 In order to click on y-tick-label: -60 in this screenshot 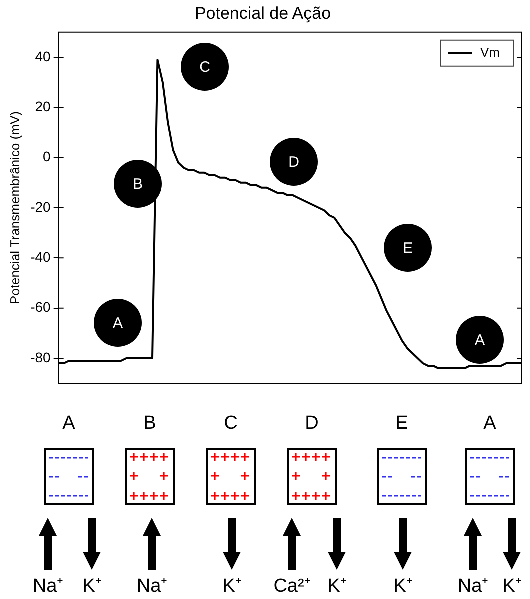, I will do `click(41, 307)`.